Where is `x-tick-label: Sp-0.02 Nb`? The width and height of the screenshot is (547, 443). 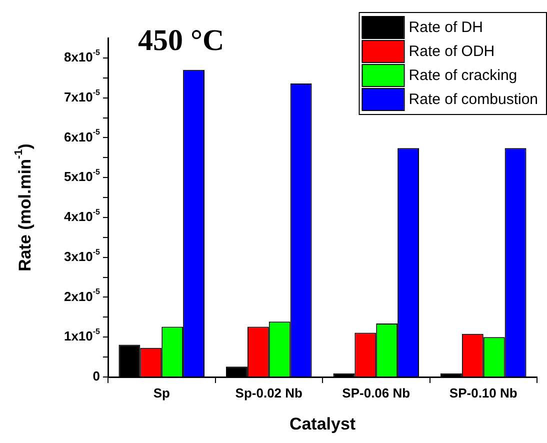 x-tick-label: Sp-0.02 Nb is located at coordinates (269, 392).